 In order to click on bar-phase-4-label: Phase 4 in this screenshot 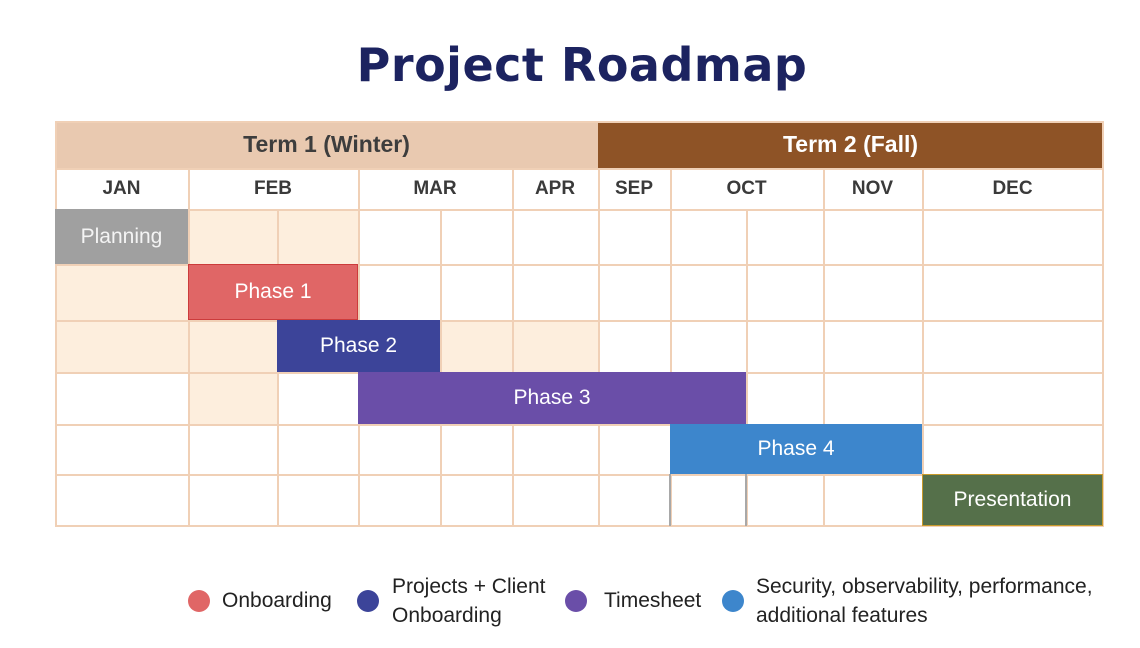, I will do `click(796, 448)`.